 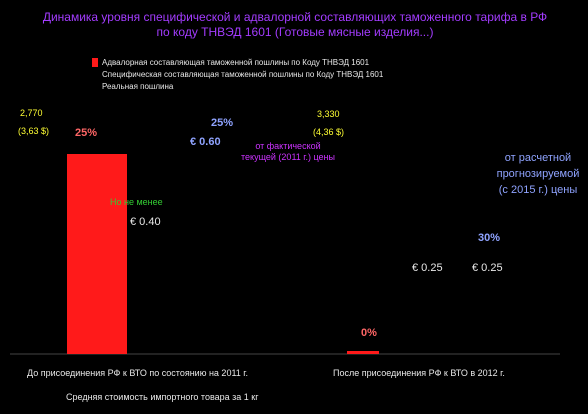 What do you see at coordinates (329, 132) in the screenshot?
I see `right-price-eur-label: (4,36 $)` at bounding box center [329, 132].